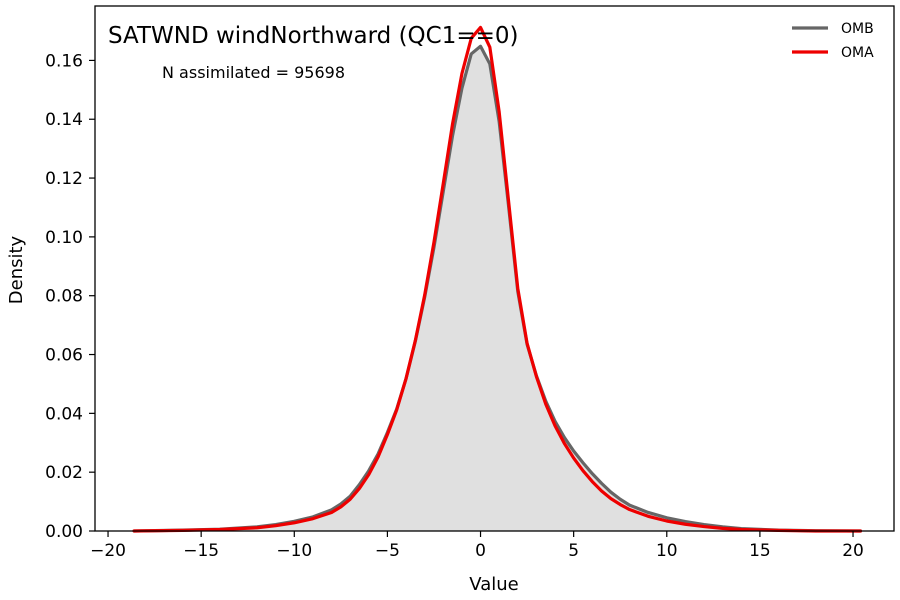 This screenshot has height=600, width=900. What do you see at coordinates (108, 551) in the screenshot?
I see `x-tick-label: −20` at bounding box center [108, 551].